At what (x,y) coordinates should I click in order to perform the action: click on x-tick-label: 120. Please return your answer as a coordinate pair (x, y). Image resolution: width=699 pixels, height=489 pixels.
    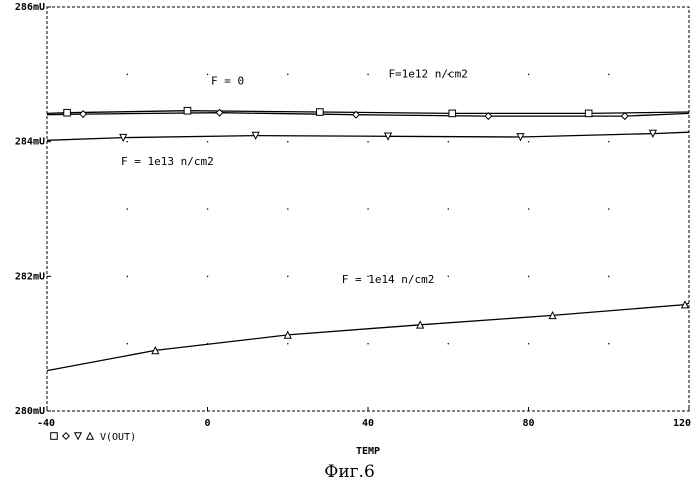
    Looking at the image, I should click on (682, 423).